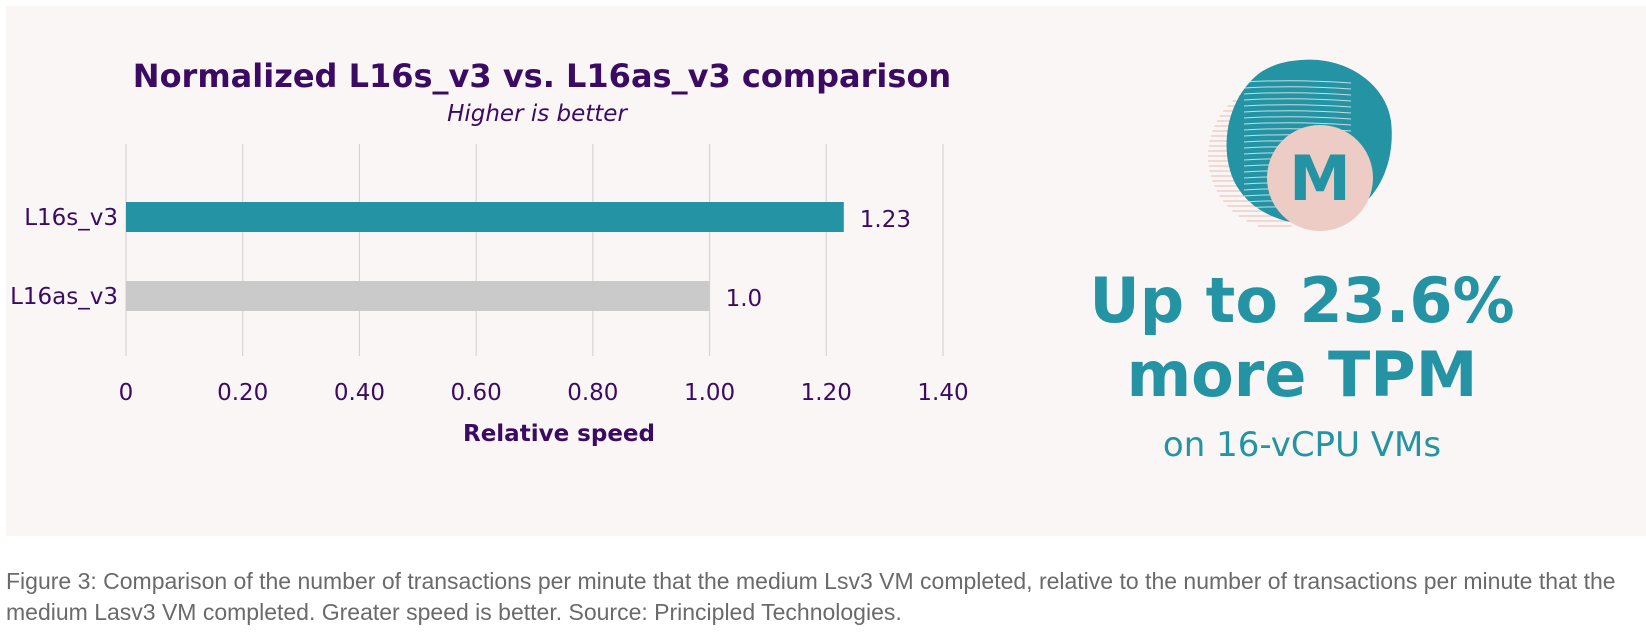  What do you see at coordinates (64, 297) in the screenshot?
I see `category-label: L16as_v3` at bounding box center [64, 297].